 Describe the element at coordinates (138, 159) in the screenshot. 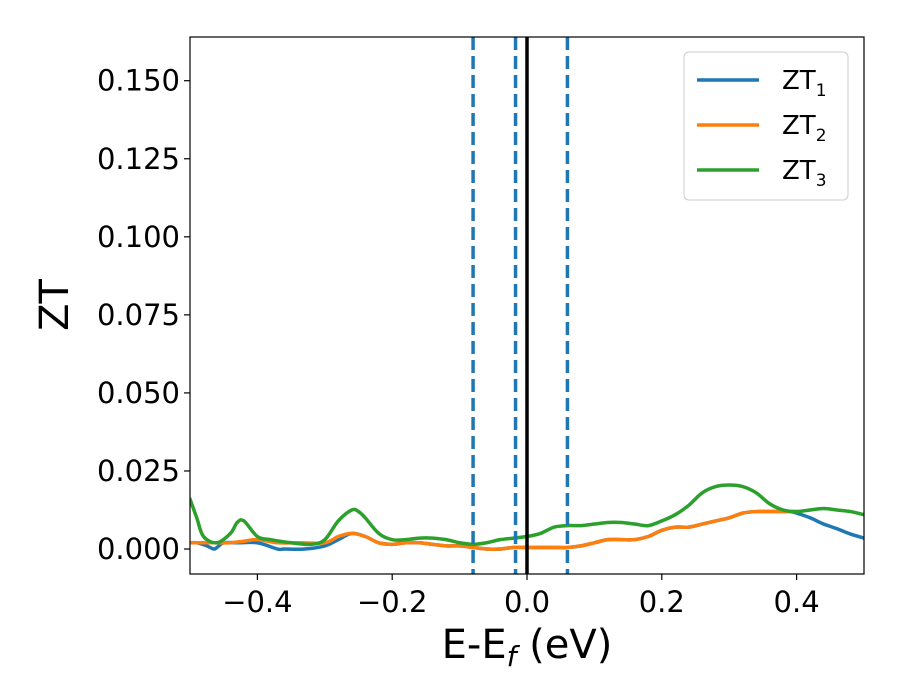

I see `y-tick-label: 0.125` at that location.